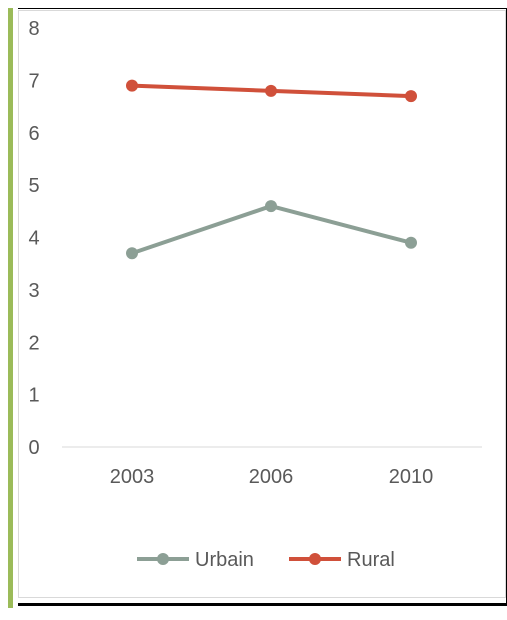  Describe the element at coordinates (224, 560) in the screenshot. I see `legend-label-urbain: Urbain` at that location.